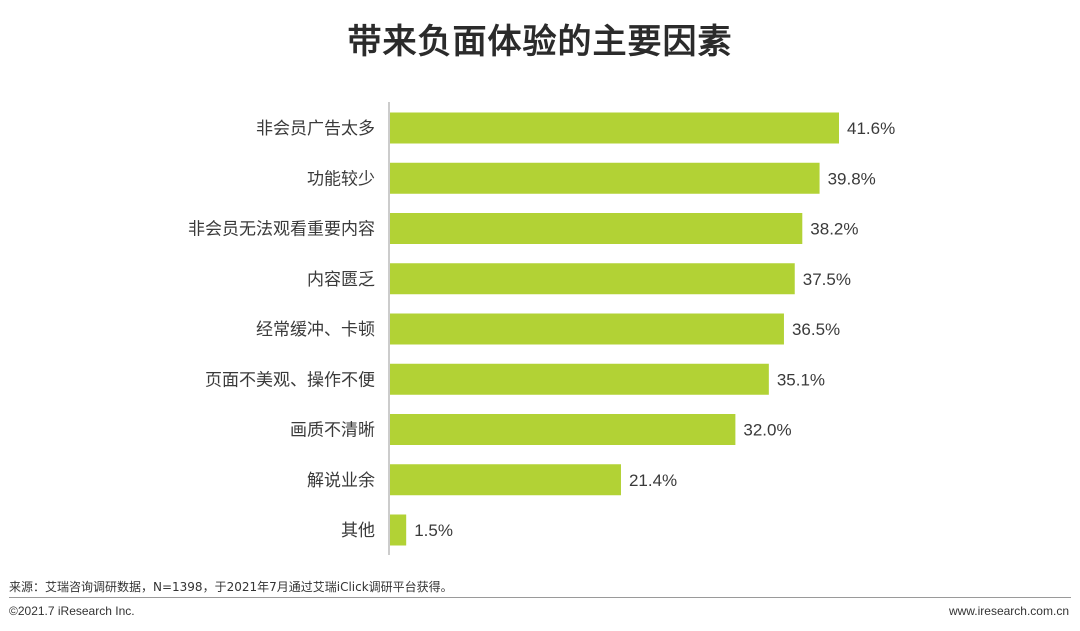  What do you see at coordinates (540, 42) in the screenshot?
I see `chart-title: 带来负面体验的主要因素` at bounding box center [540, 42].